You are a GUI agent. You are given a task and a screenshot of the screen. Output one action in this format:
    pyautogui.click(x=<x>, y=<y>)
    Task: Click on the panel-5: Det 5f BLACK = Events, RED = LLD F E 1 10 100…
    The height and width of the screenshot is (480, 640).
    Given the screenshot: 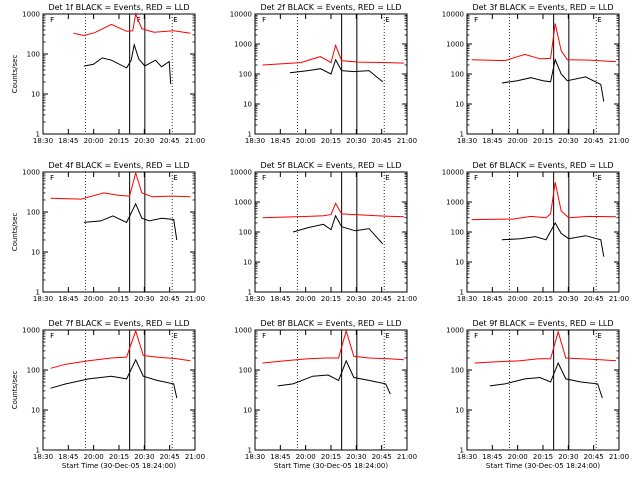 What is the action you would take?
    pyautogui.click(x=323, y=232)
    